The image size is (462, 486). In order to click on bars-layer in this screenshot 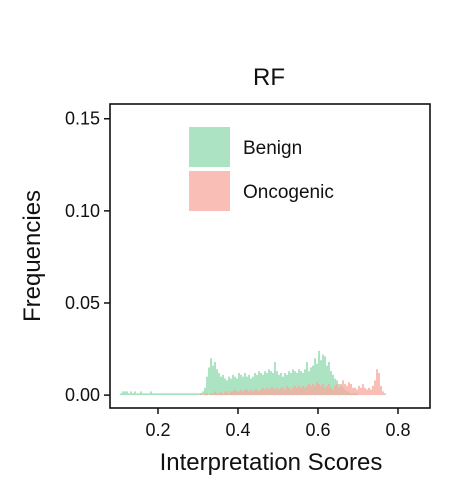, I will do `click(253, 373)`.